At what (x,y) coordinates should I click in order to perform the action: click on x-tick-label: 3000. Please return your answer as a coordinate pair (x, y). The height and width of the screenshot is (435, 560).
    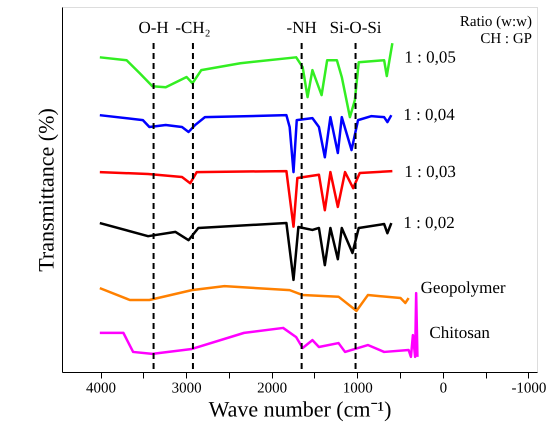
    Looking at the image, I should click on (187, 388).